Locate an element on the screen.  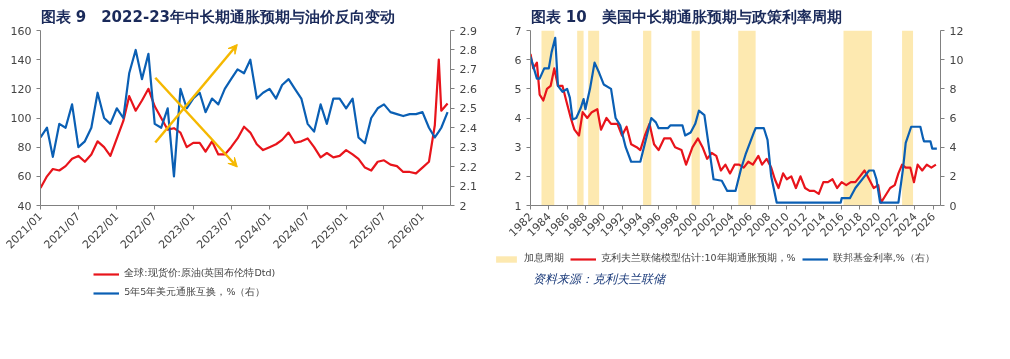
y-tick-label: 40 is located at coordinates (24, 206).